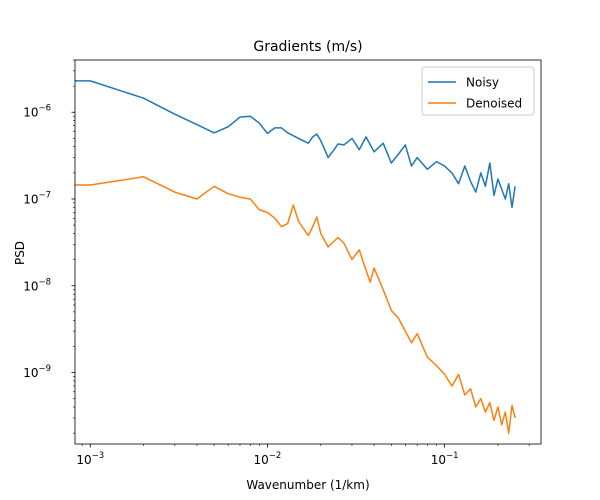 The width and height of the screenshot is (600, 500). Describe the element at coordinates (90, 459) in the screenshot. I see `x-tick-label: 10⁻³` at that location.